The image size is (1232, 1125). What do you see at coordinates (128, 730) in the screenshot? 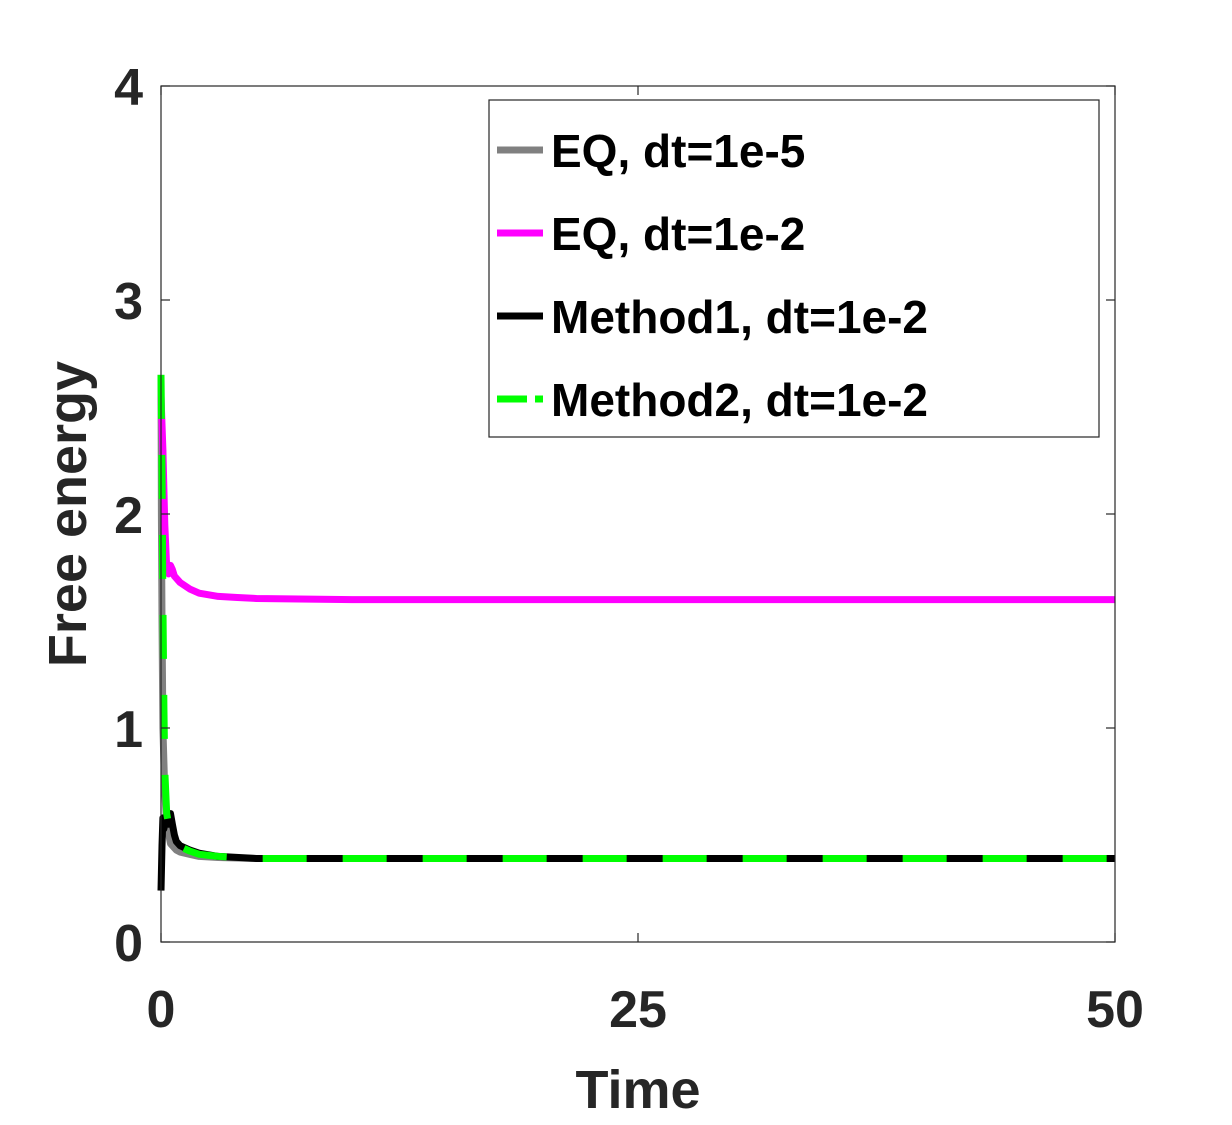
I see `y-tick-label: 1` at bounding box center [128, 730].